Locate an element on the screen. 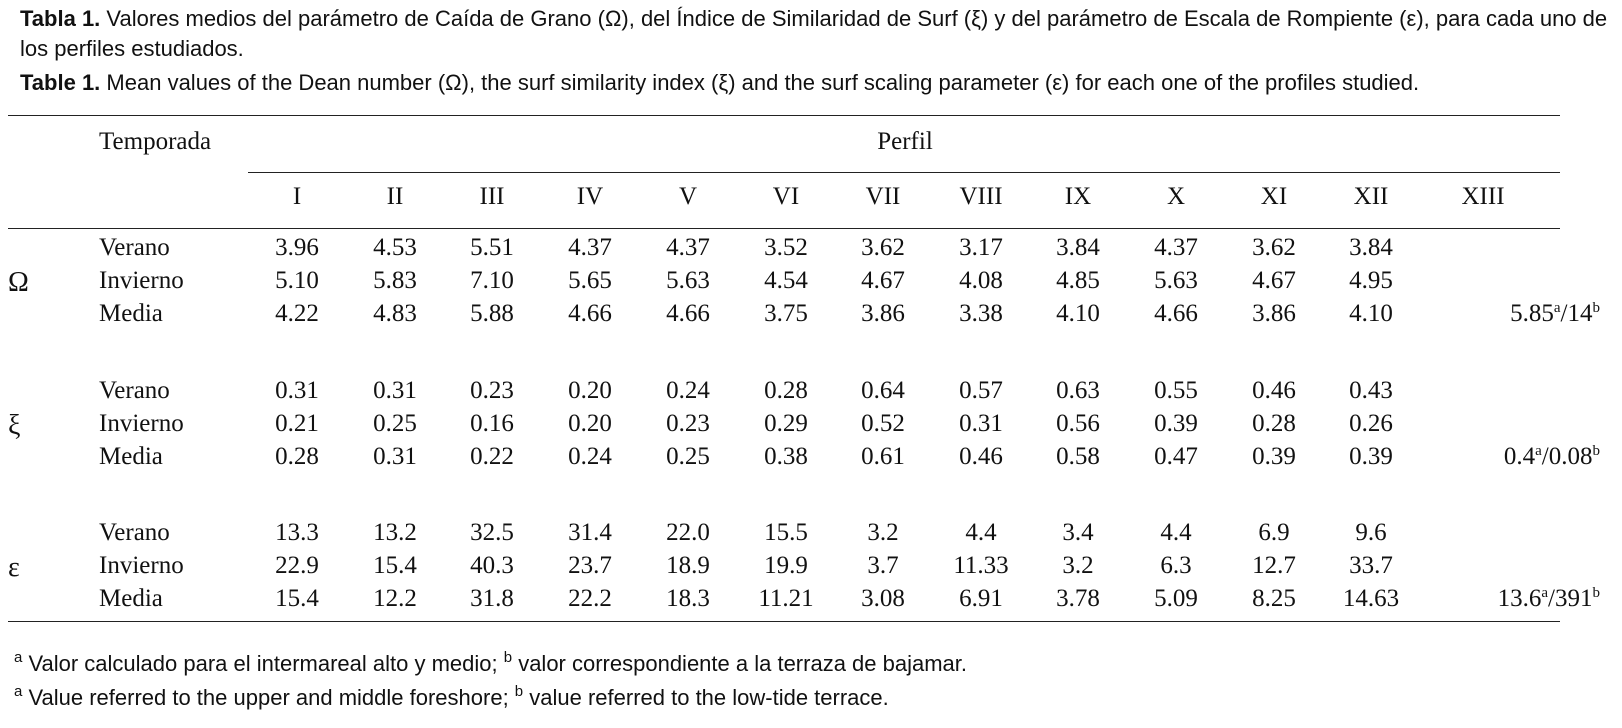 This screenshot has height=728, width=1622. table-cell: 5.51 is located at coordinates (492, 247).